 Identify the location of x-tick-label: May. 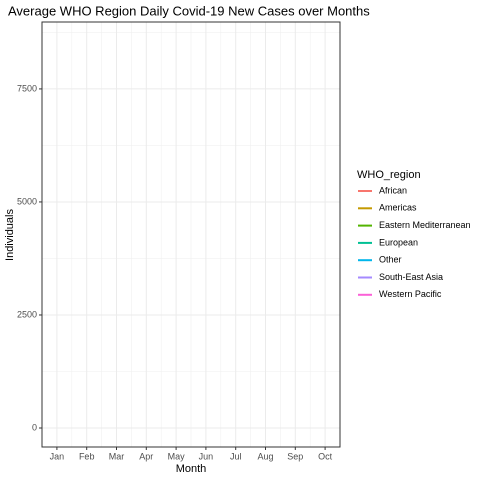
(177, 456).